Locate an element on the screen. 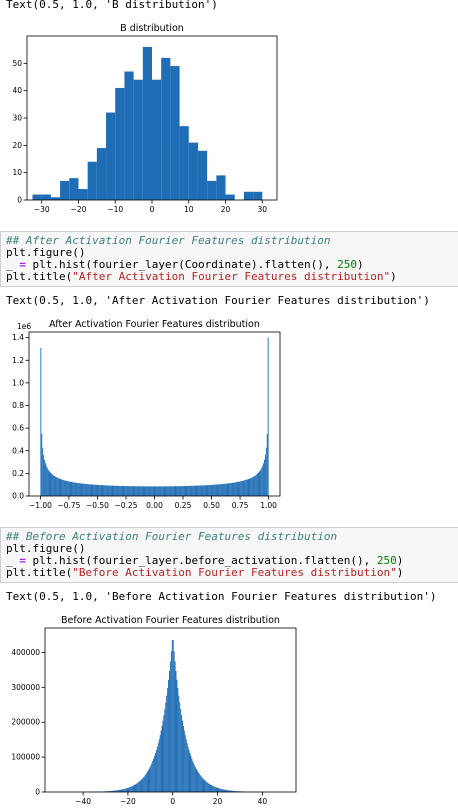 Image resolution: width=458 pixels, height=812 pixels. y-tick-label: 1.0 is located at coordinates (18, 382).